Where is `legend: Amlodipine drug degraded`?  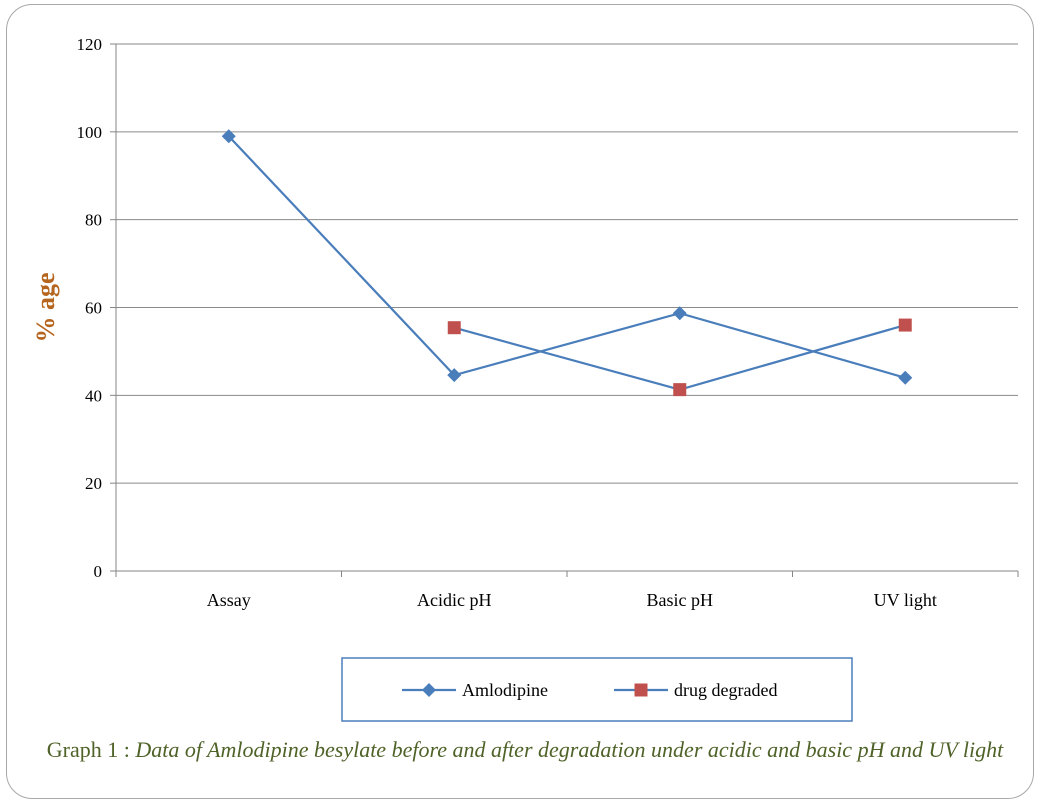 legend: Amlodipine drug degraded is located at coordinates (597, 689).